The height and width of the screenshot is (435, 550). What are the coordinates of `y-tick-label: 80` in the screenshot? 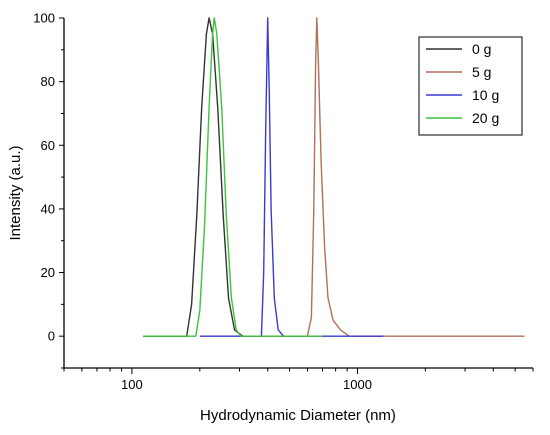 It's located at (48, 81).